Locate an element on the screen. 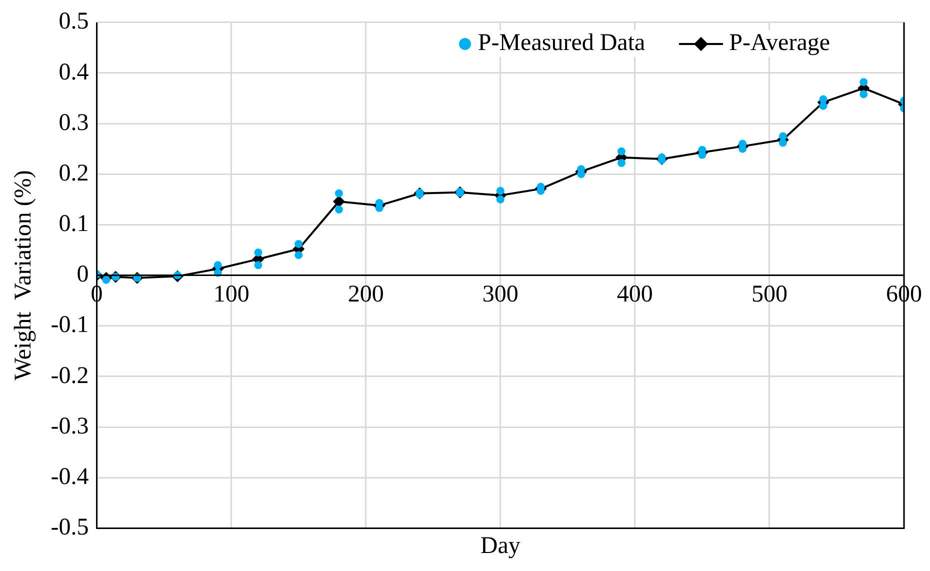 This screenshot has height=571, width=930. x-axis-title: Day is located at coordinates (500, 545).